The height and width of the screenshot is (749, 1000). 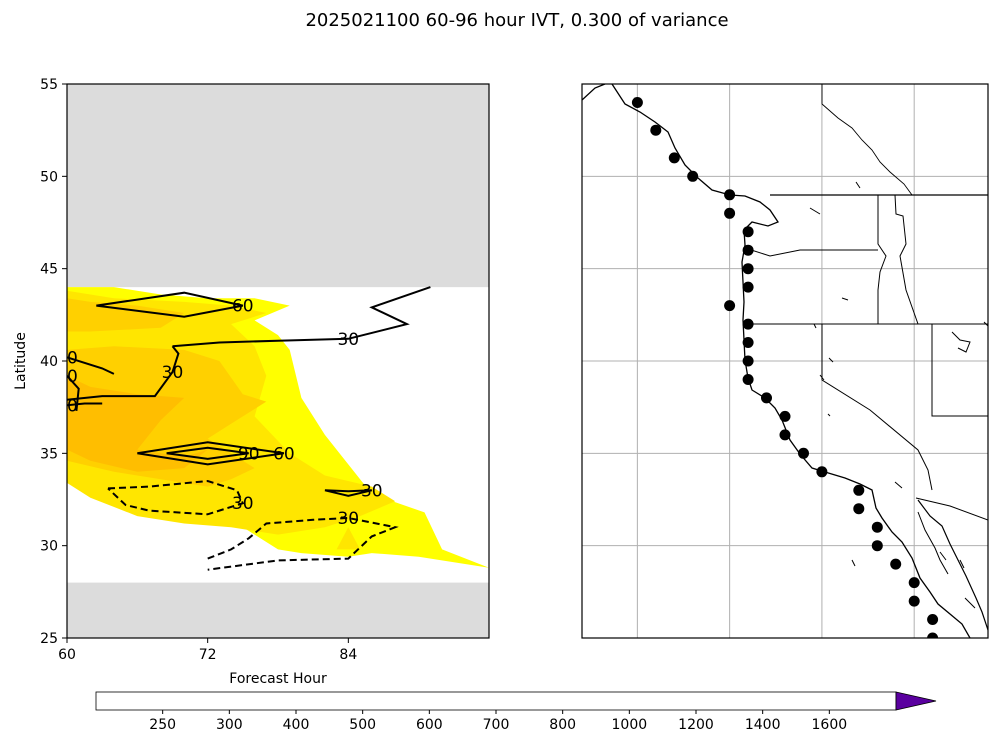 I want to click on colorbar-tick-label: 800, so click(x=562, y=725).